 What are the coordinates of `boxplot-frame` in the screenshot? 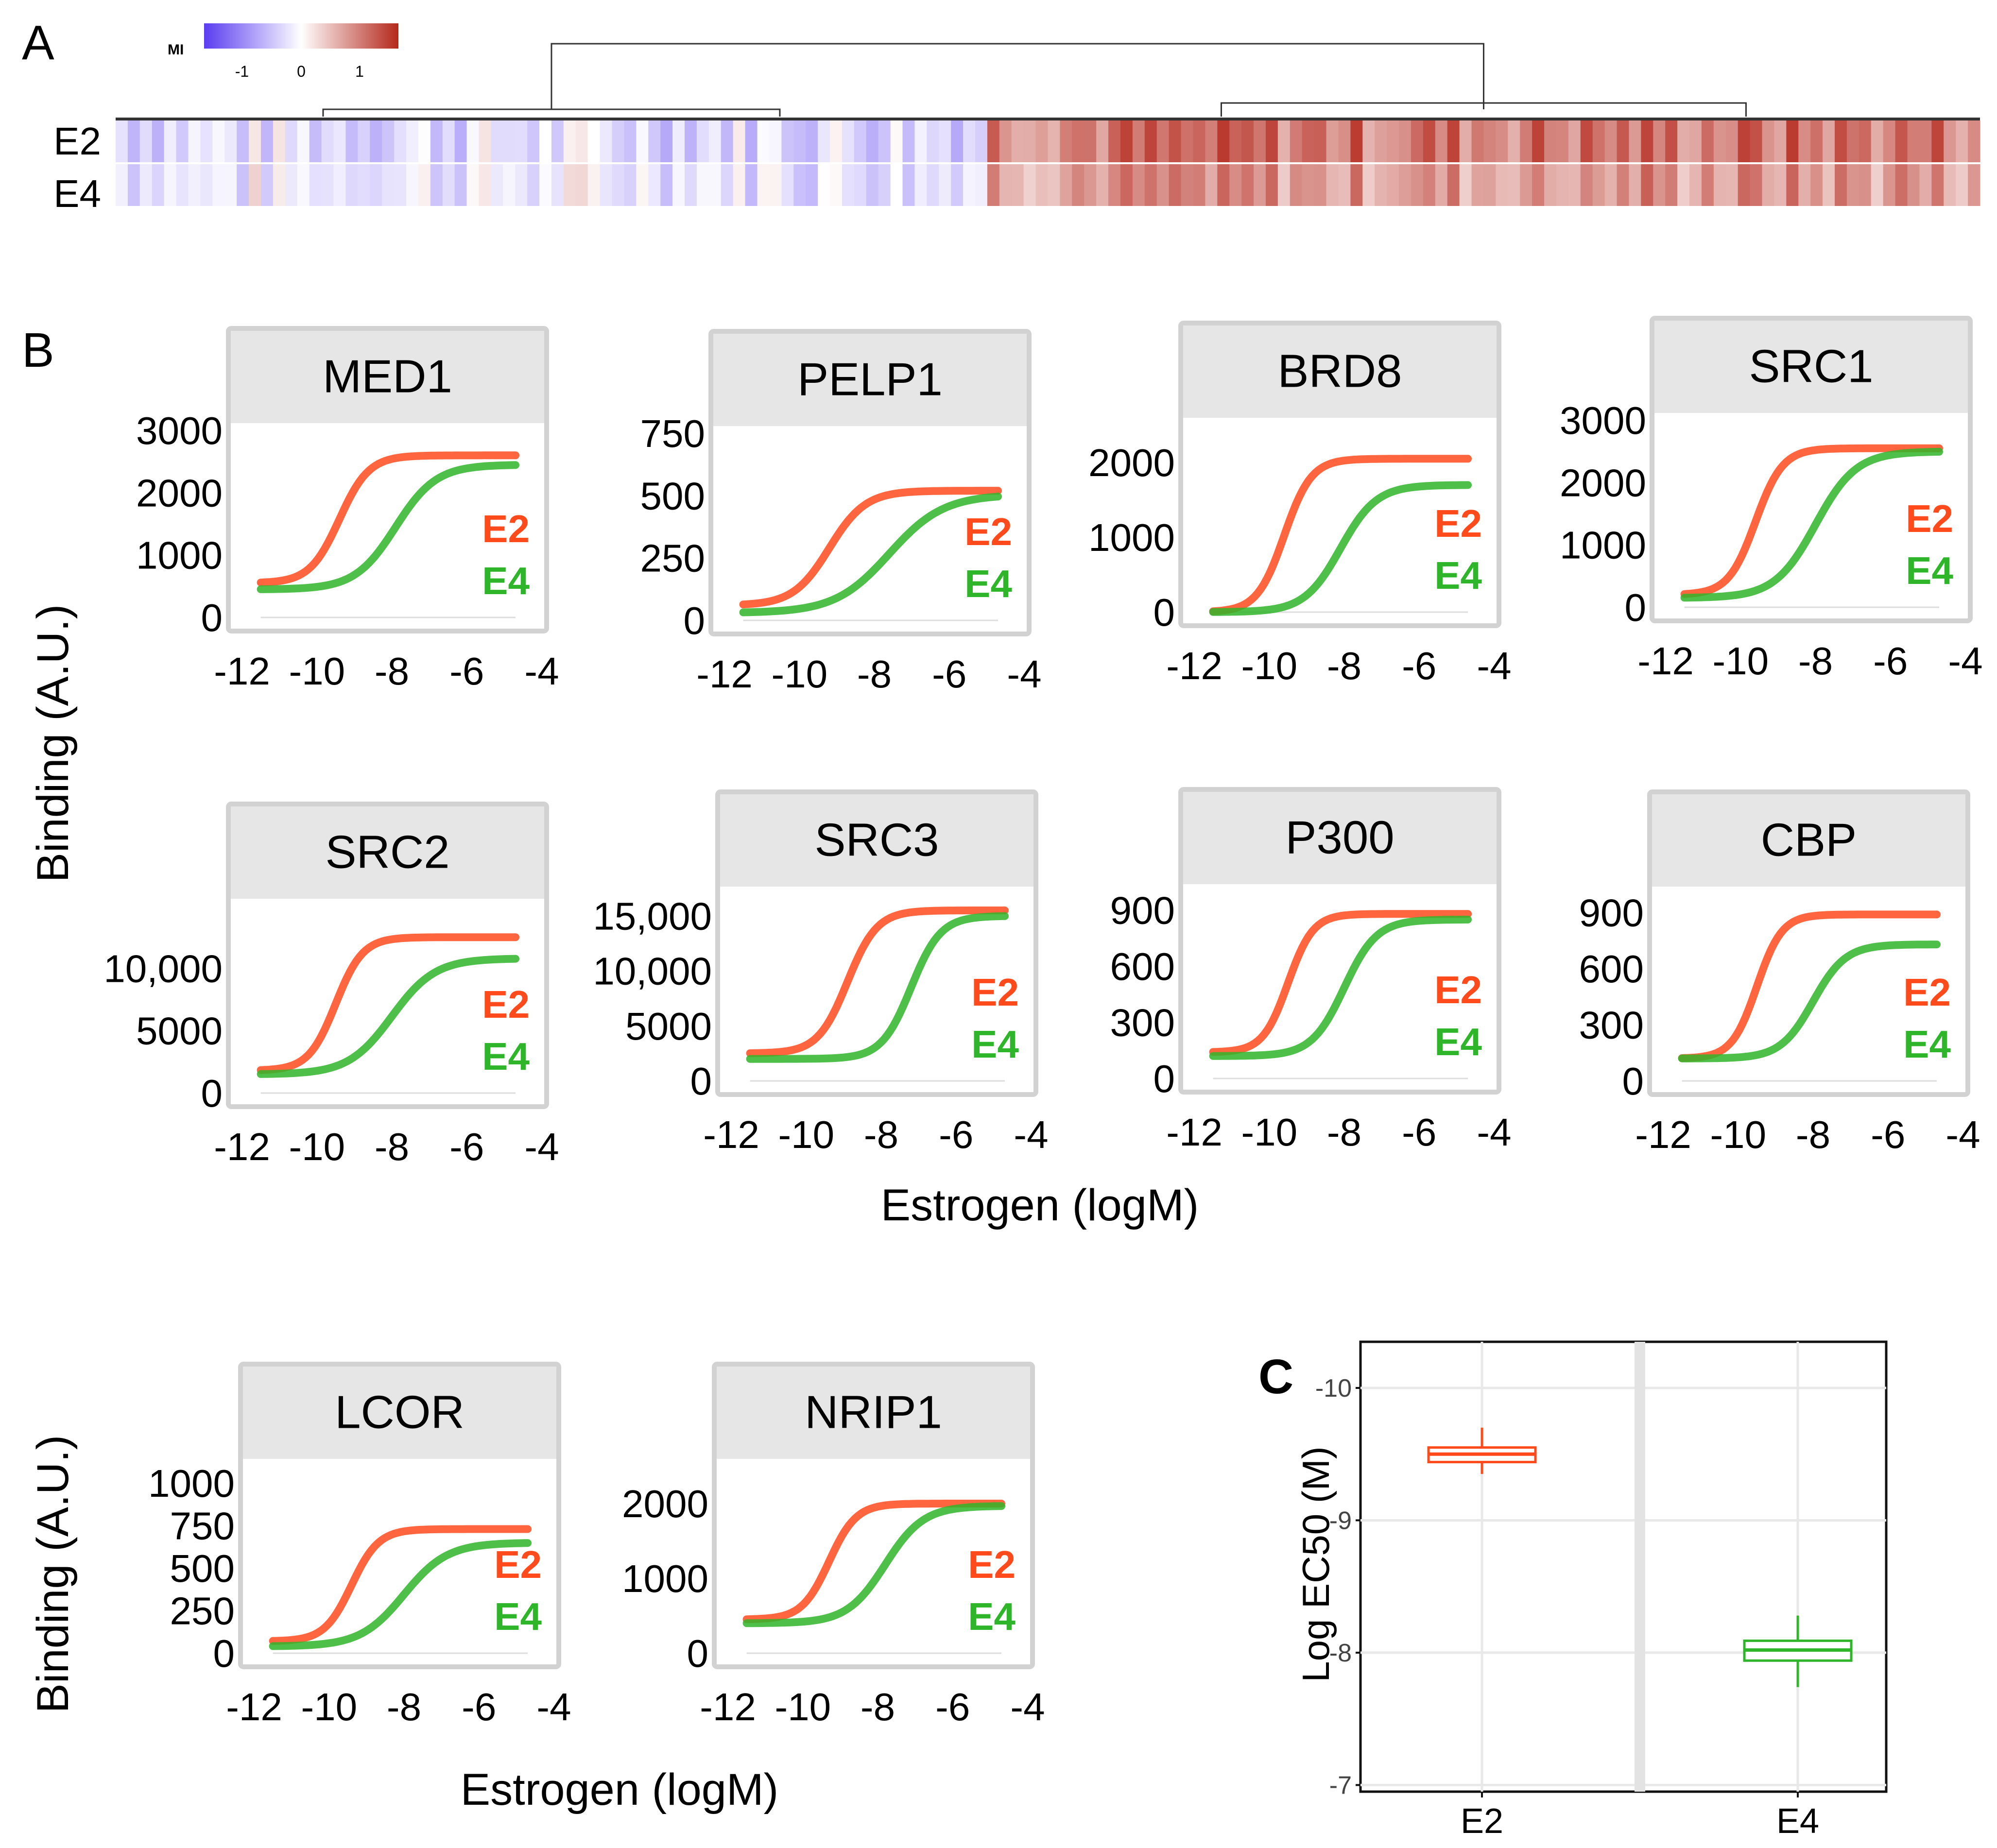 It's located at (1623, 1566).